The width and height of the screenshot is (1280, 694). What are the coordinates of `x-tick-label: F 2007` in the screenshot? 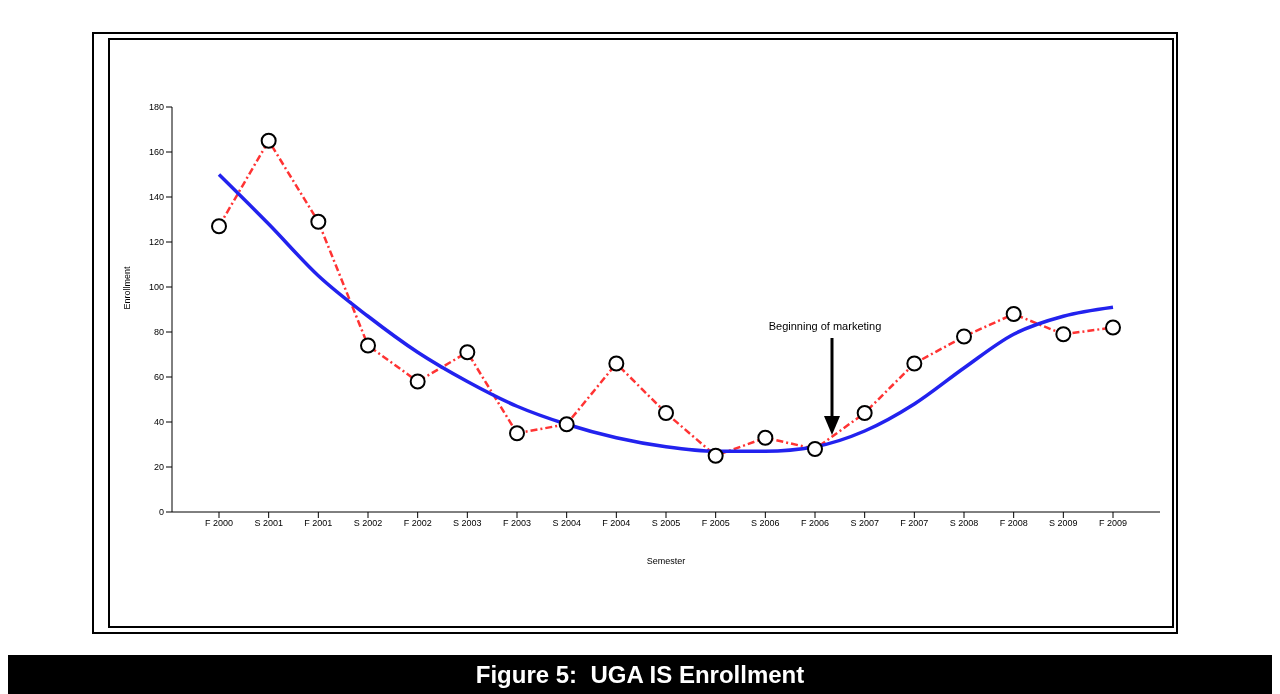 It's located at (914, 523).